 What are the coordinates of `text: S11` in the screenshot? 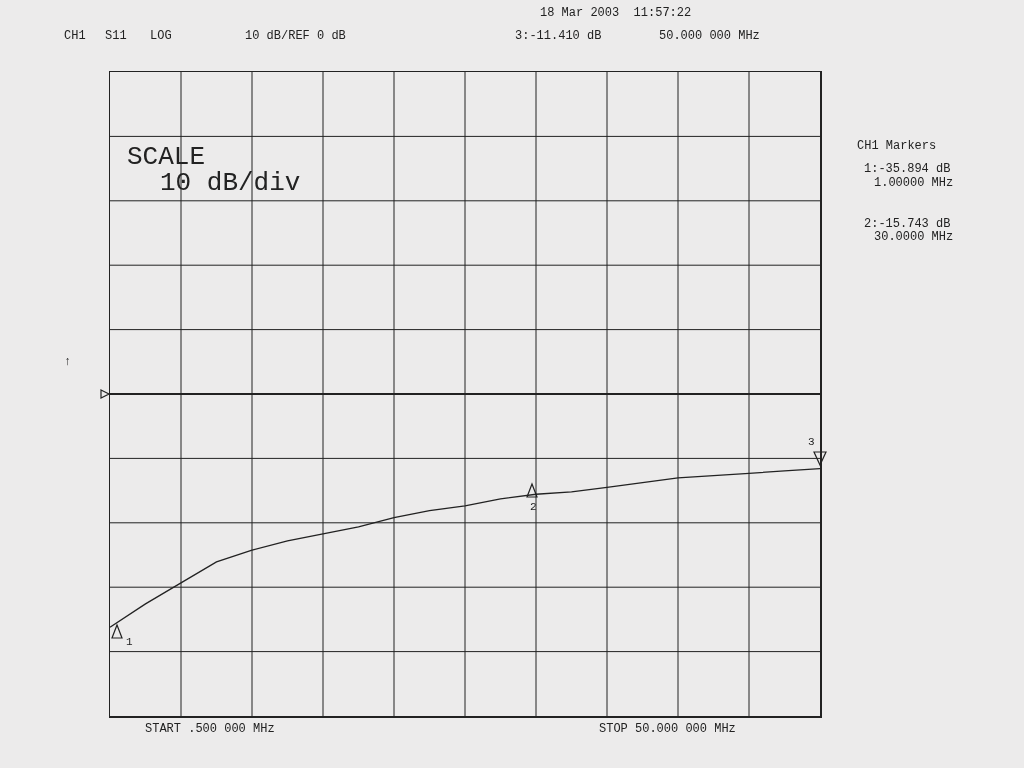 It's located at (116, 36).